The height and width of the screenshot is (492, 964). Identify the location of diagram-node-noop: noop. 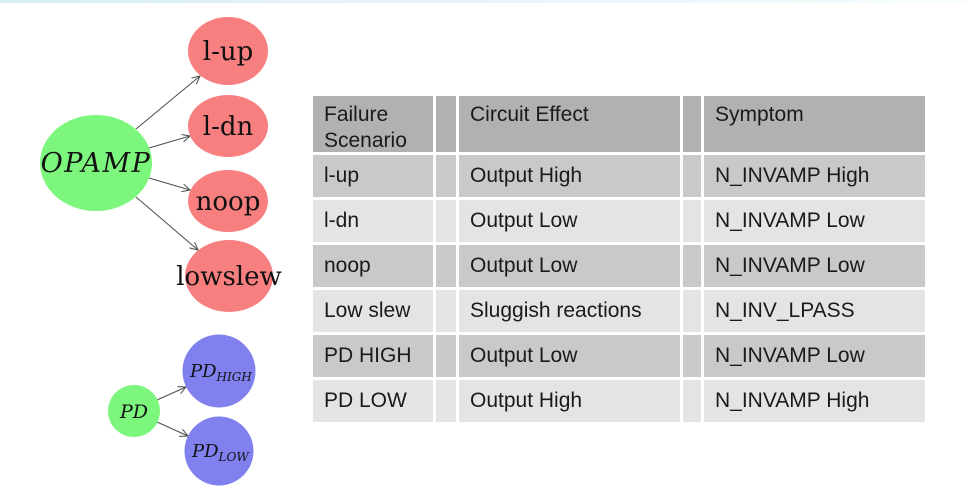
(228, 201).